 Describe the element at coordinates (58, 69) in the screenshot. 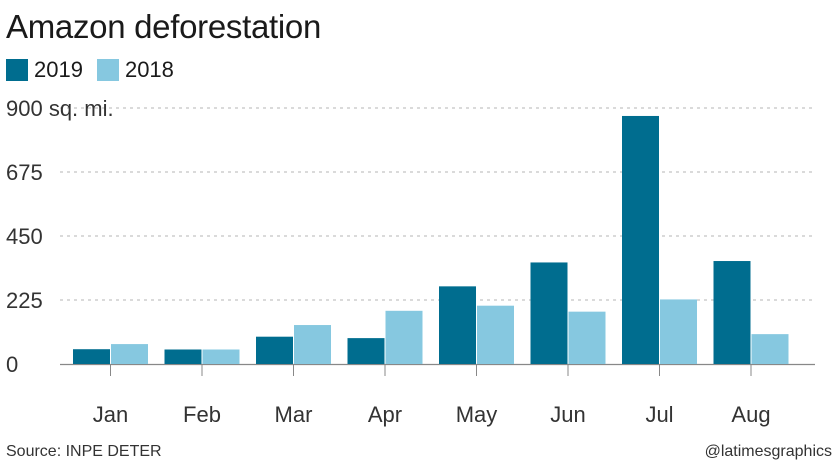

I see `legend-label-2019: 2019` at that location.